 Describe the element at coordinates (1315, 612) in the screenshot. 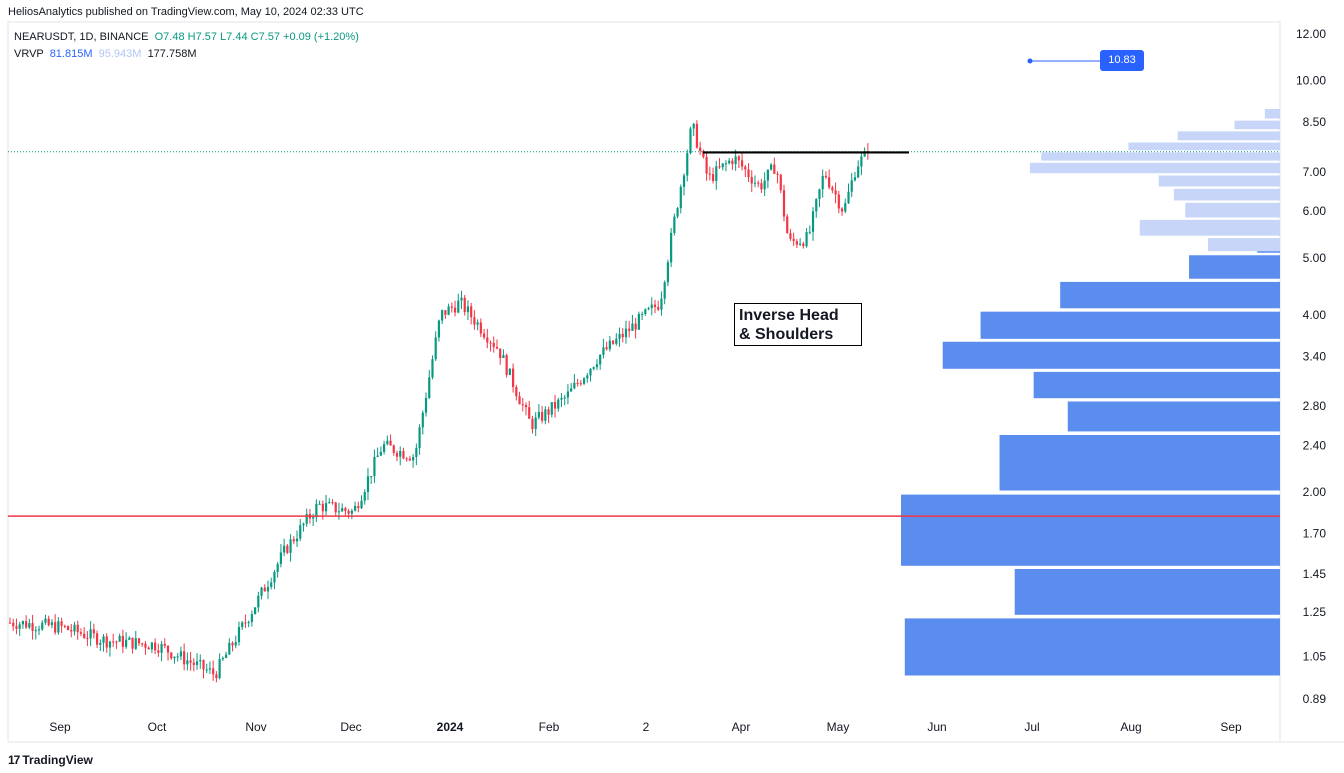

I see `price-tick-label: 1.25` at that location.